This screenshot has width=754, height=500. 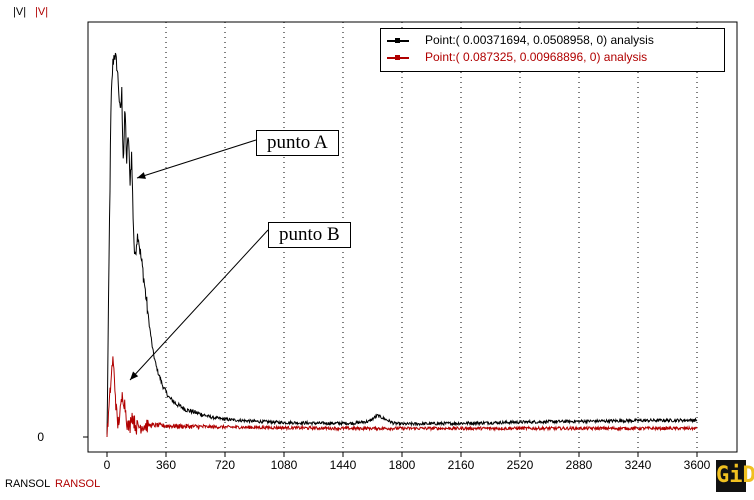 What do you see at coordinates (461, 465) in the screenshot?
I see `x-tick-label: 2160` at bounding box center [461, 465].